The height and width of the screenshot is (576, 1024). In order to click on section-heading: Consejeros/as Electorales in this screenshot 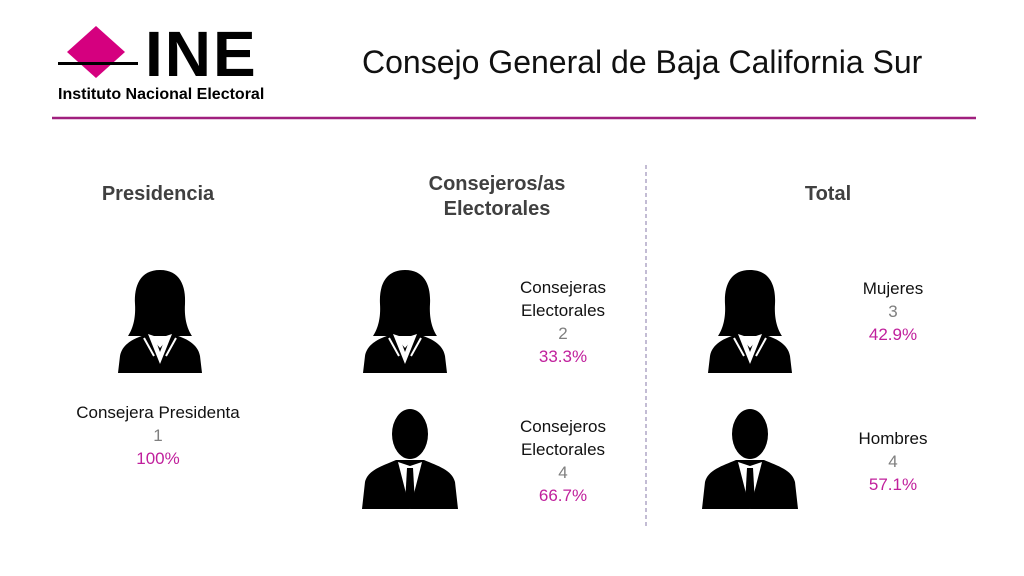, I will do `click(497, 196)`.